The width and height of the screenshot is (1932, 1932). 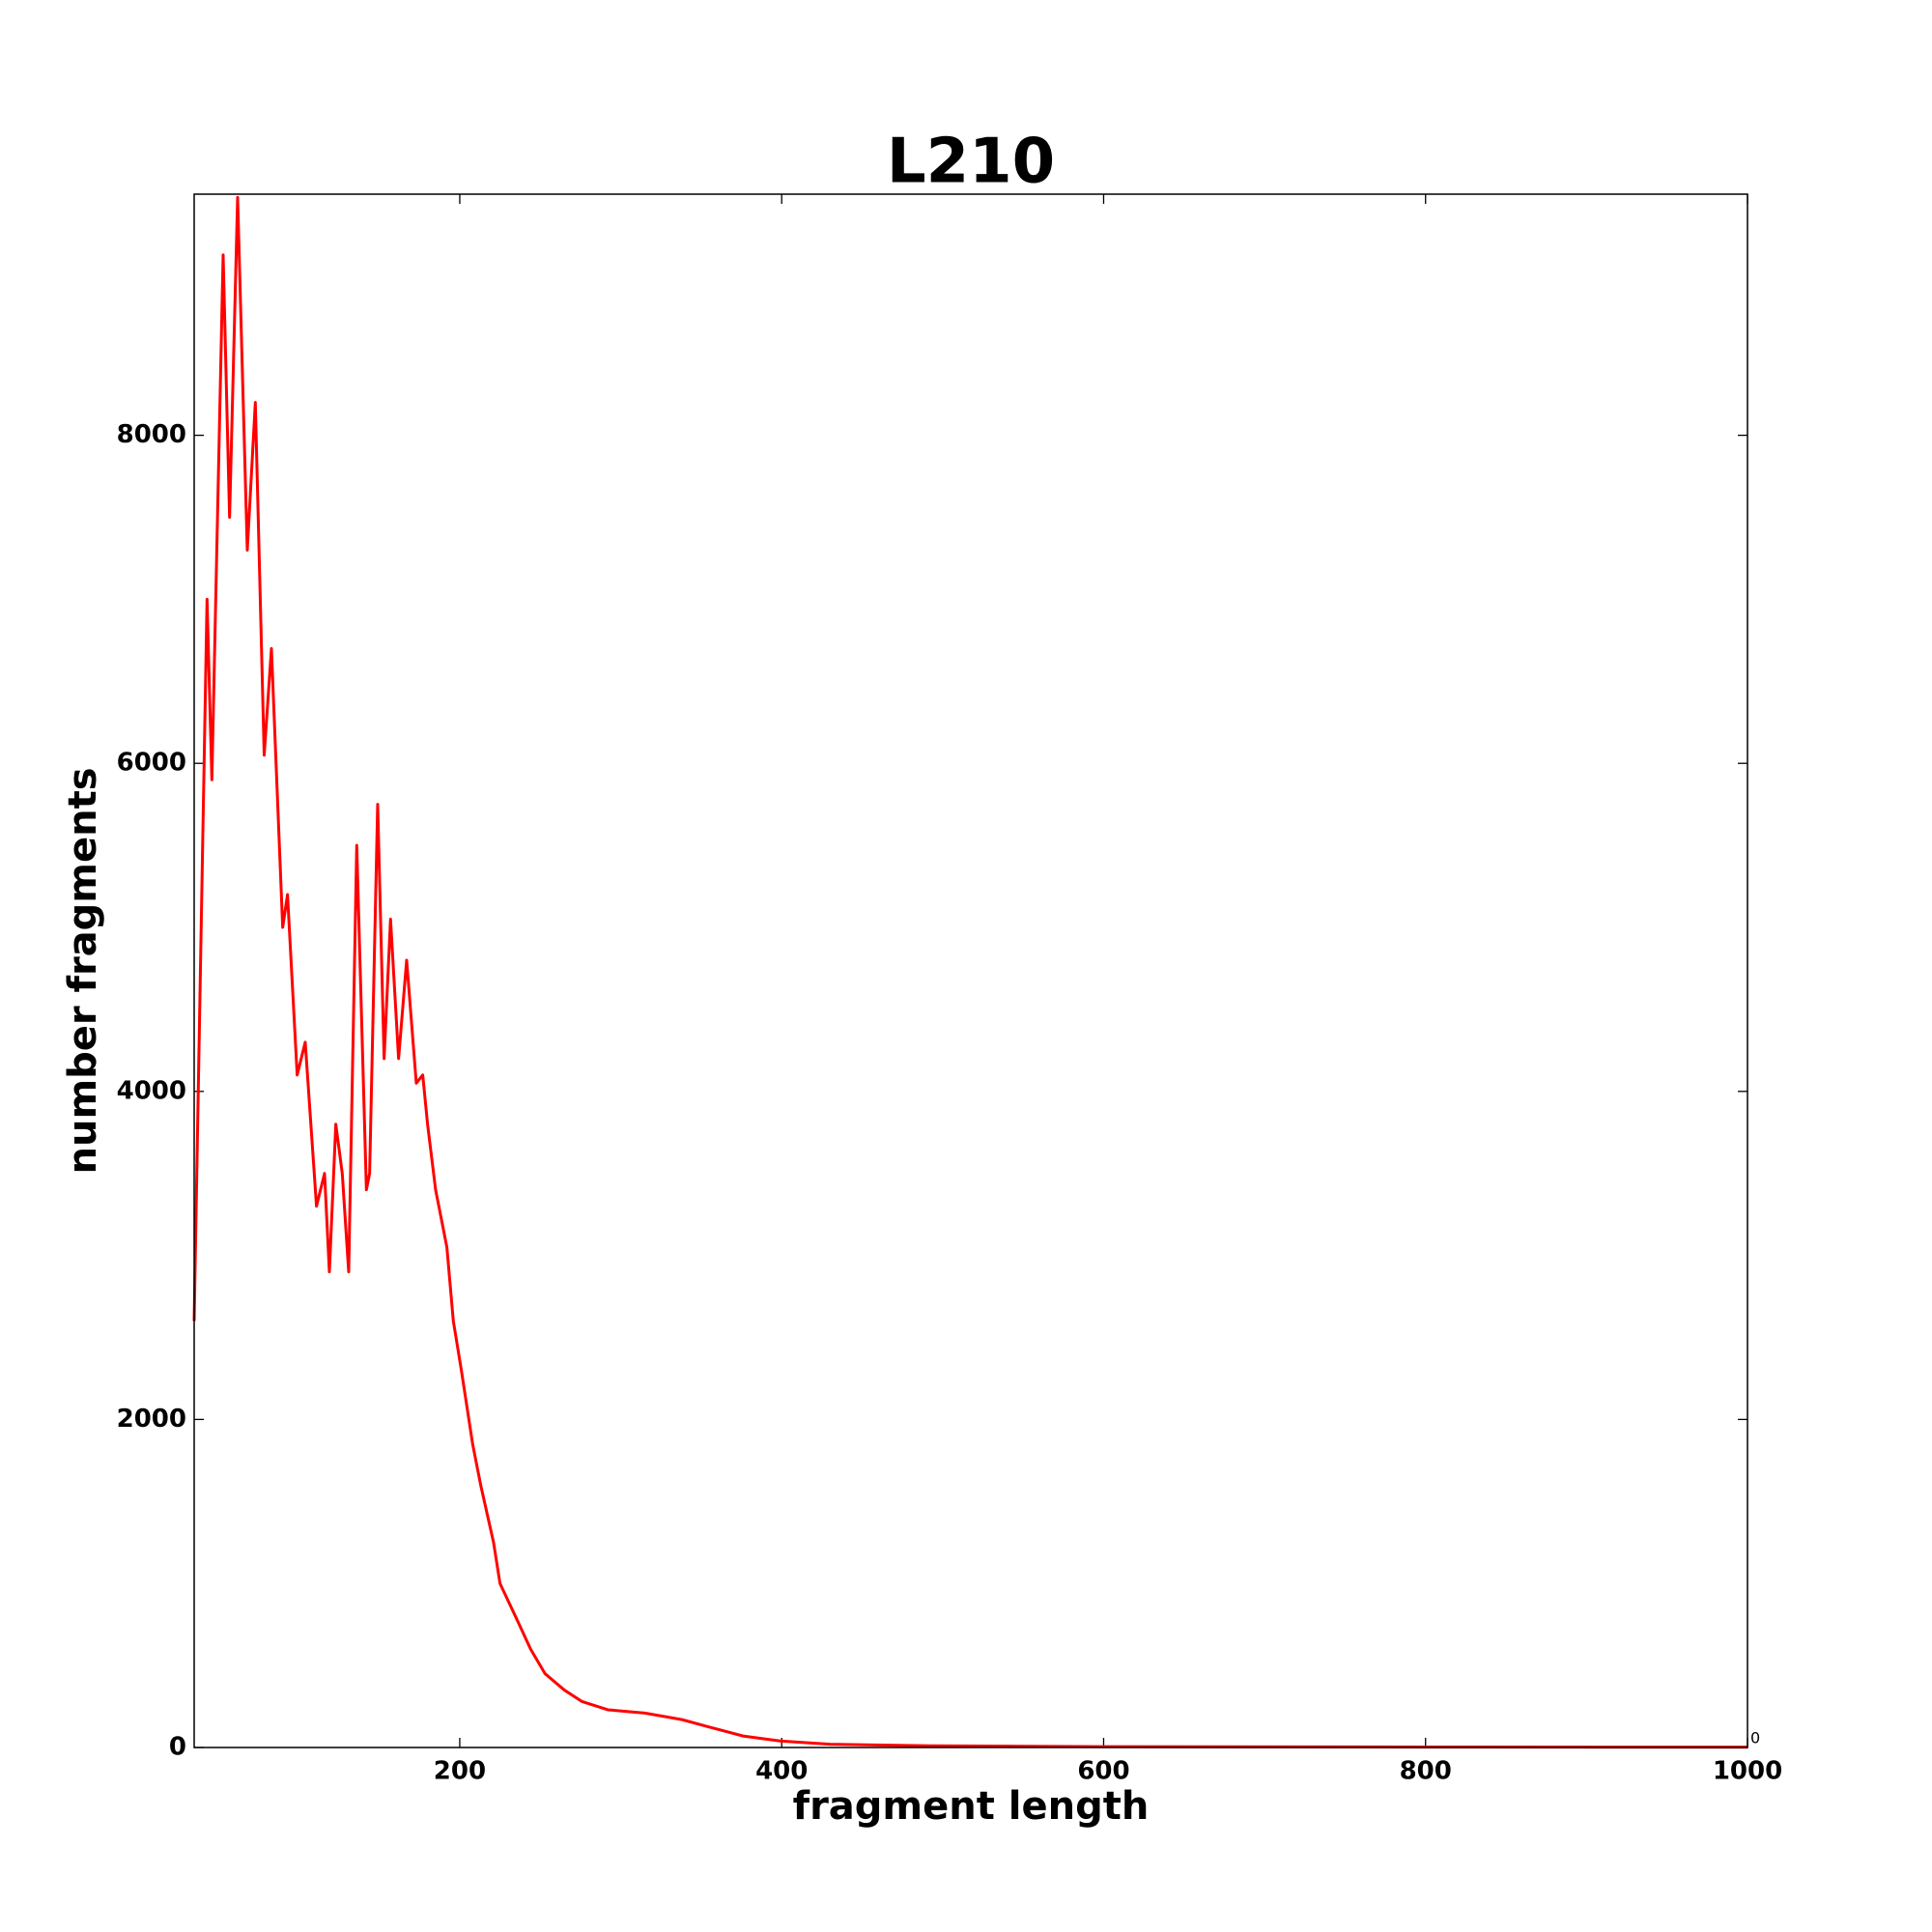 I want to click on y-axis-label: number fragments, so click(x=83, y=970).